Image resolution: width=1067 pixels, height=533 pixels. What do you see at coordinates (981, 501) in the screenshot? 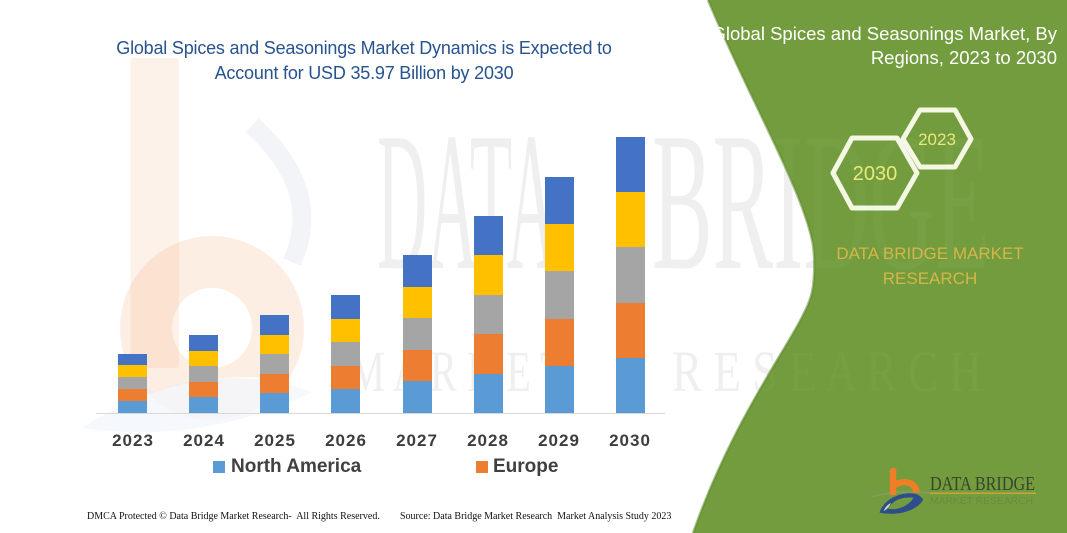
I see `svg-text: MARKET RESEARCH` at bounding box center [981, 501].